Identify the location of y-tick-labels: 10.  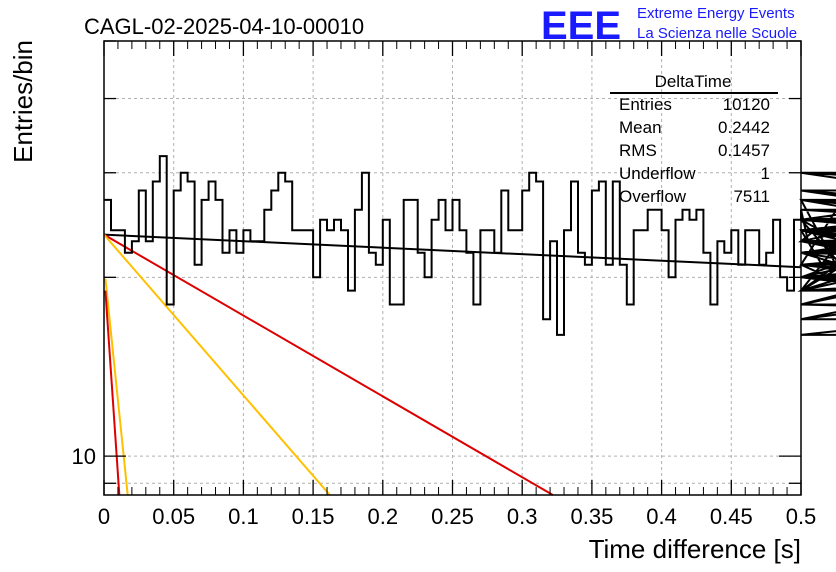
(84, 456).